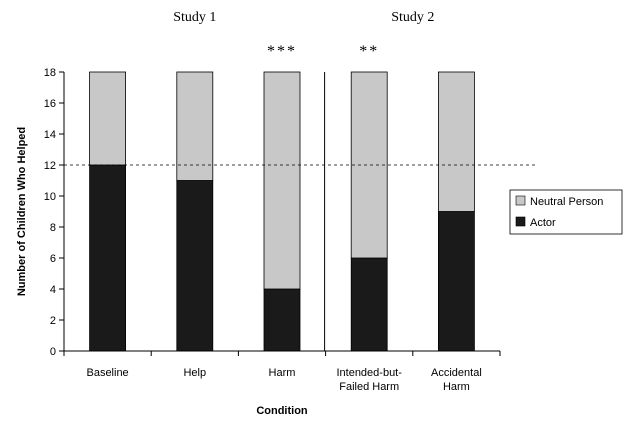 This screenshot has height=421, width=625. Describe the element at coordinates (22, 211) in the screenshot. I see `y-axis-title: Number of Children Who Helped` at that location.